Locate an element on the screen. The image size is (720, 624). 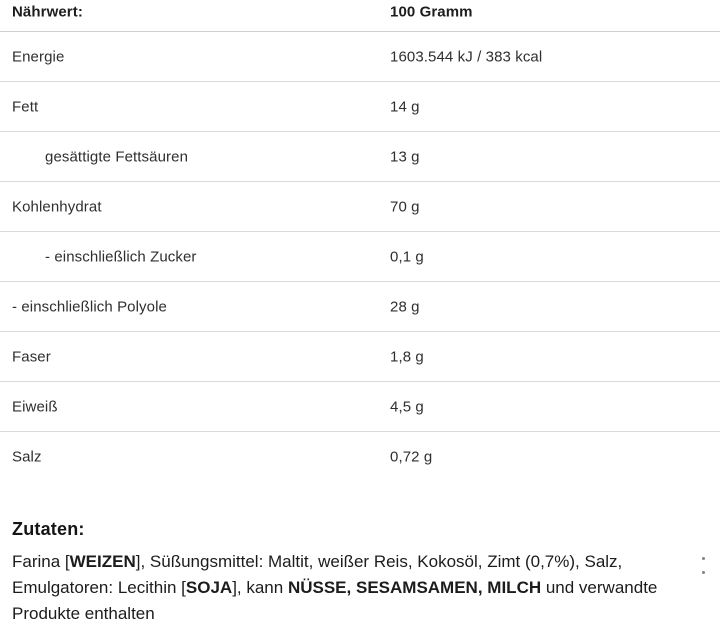
table-row: - einschließlich Polyole 28 g is located at coordinates (360, 307).